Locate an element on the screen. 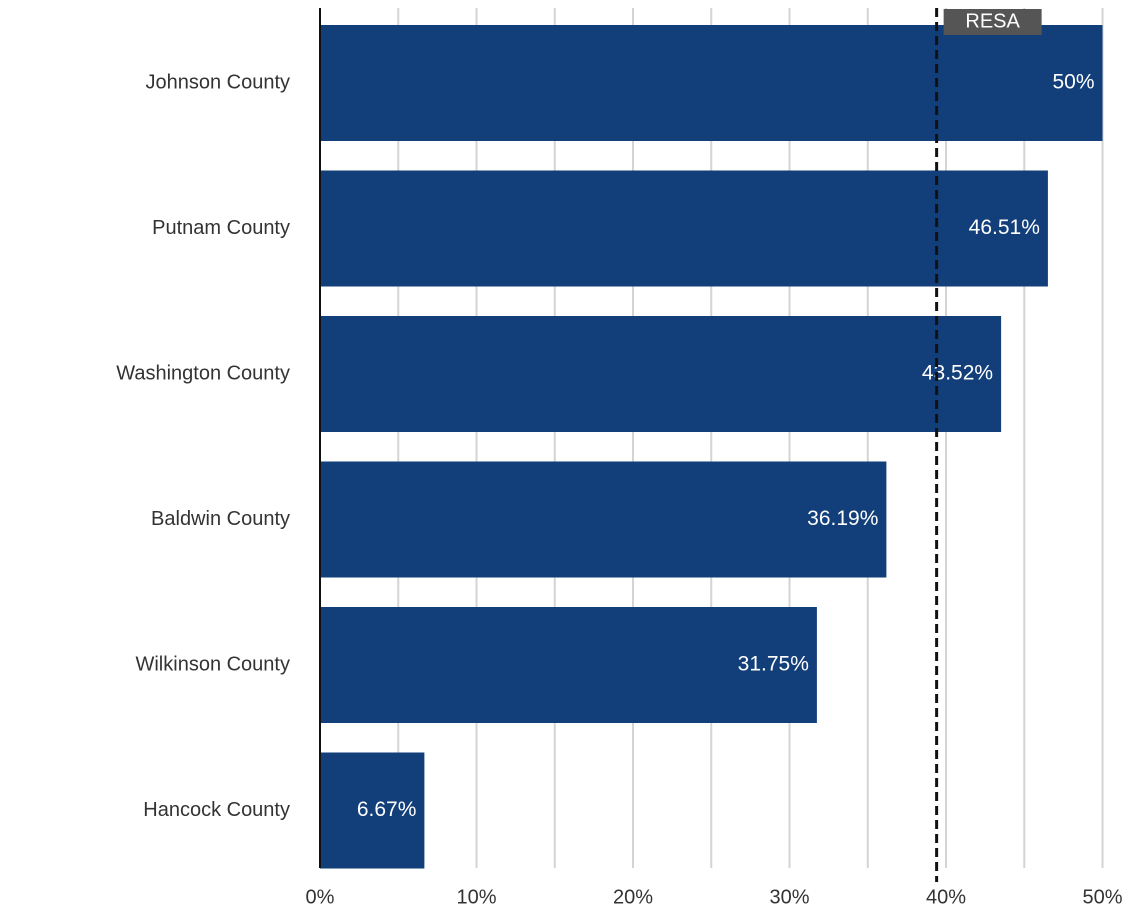 The image size is (1138, 912). x-tick-label: 0% is located at coordinates (320, 897).